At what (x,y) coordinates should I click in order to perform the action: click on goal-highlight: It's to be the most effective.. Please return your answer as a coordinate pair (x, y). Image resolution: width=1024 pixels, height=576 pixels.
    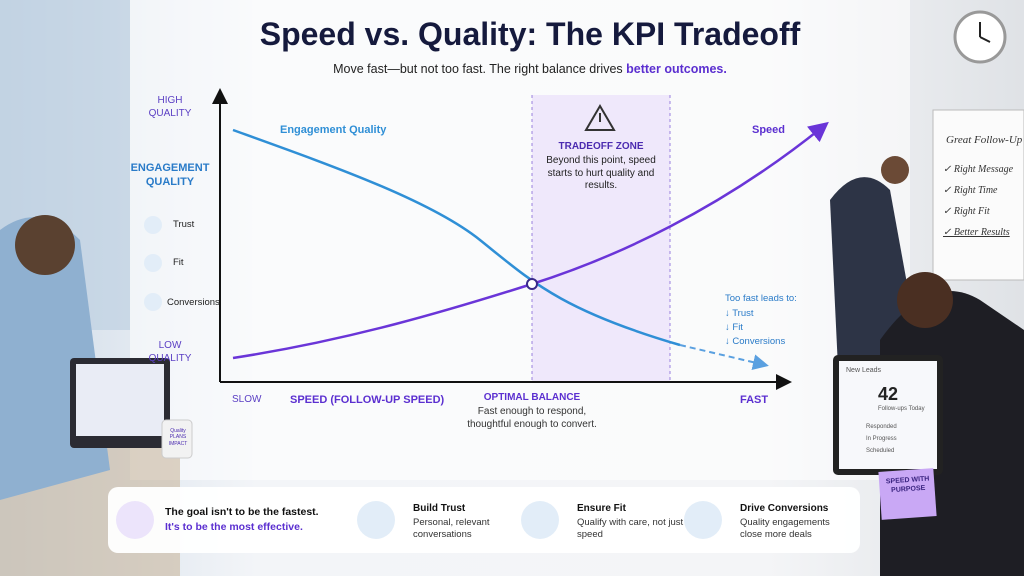
    Looking at the image, I should click on (234, 527).